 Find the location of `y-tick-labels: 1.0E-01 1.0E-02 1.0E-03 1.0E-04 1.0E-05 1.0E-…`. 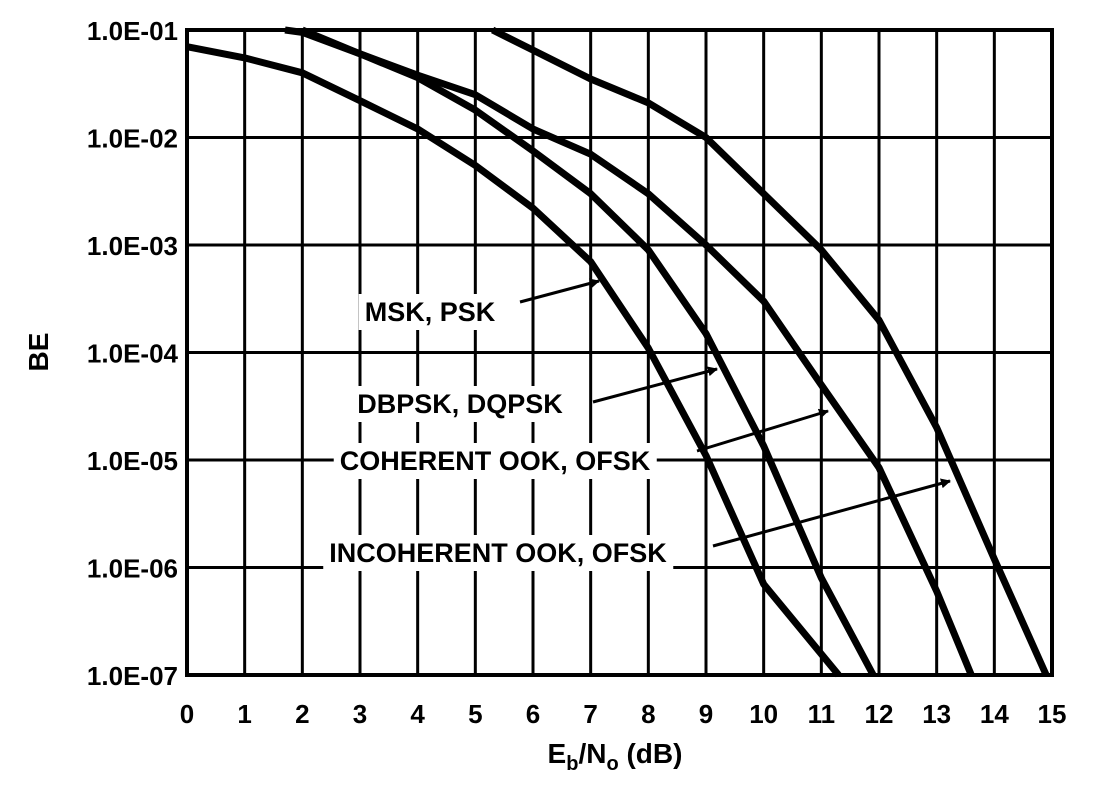

y-tick-labels: 1.0E-01 1.0E-02 1.0E-03 1.0E-04 1.0E-05 1.0E-… is located at coordinates (133, 353).